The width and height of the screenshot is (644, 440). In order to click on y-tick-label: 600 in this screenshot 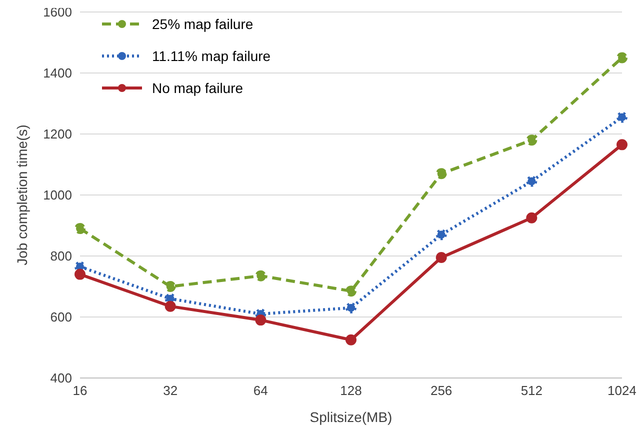, I will do `click(61, 317)`.